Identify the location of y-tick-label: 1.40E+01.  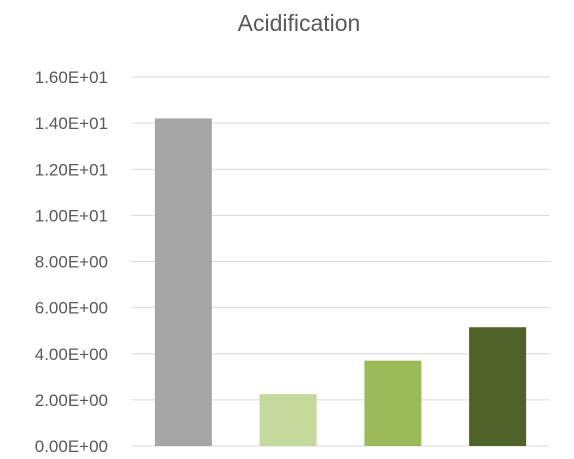
(71, 123).